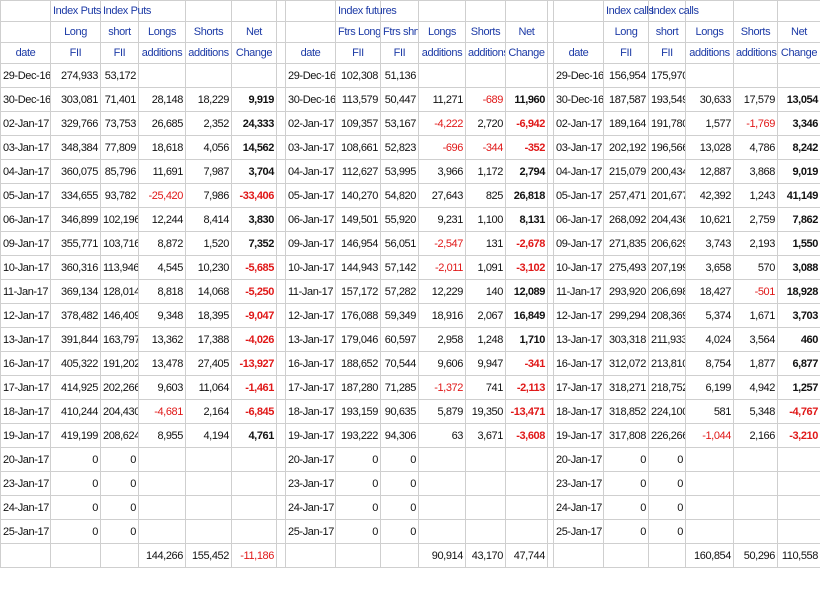 The height and width of the screenshot is (593, 820). What do you see at coordinates (526, 147) in the screenshot?
I see `net-change-cell: -352` at bounding box center [526, 147].